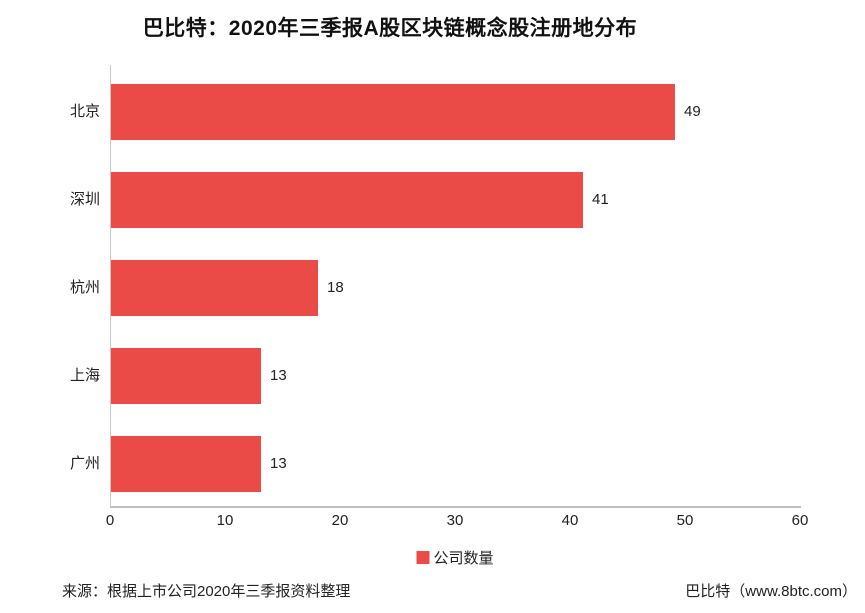 Image resolution: width=865 pixels, height=613 pixels. Describe the element at coordinates (432, 288) in the screenshot. I see `bar-row: 杭州 18` at that location.